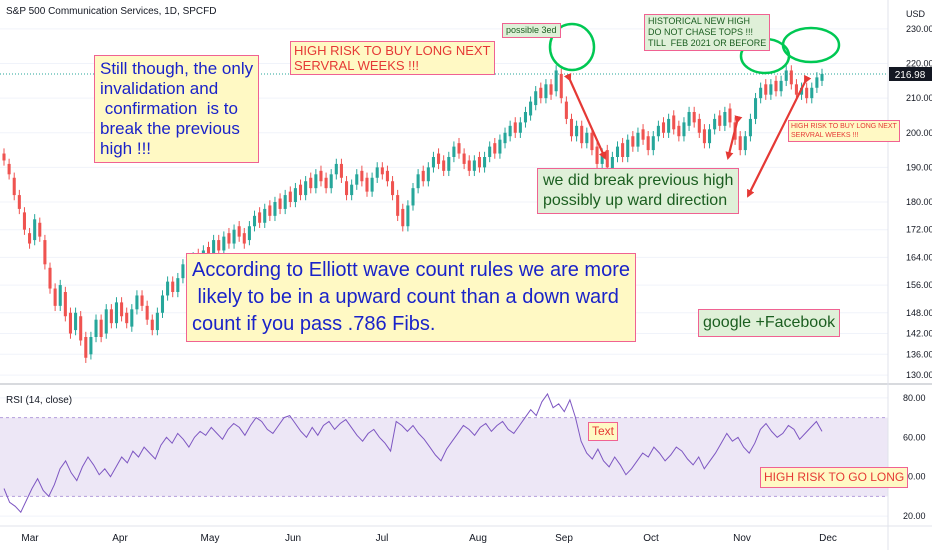  Describe the element at coordinates (429, 538) in the screenshot. I see `time-axis: Mar Apr May Jun Jul Aug Sep Oct Nov Dec` at that location.